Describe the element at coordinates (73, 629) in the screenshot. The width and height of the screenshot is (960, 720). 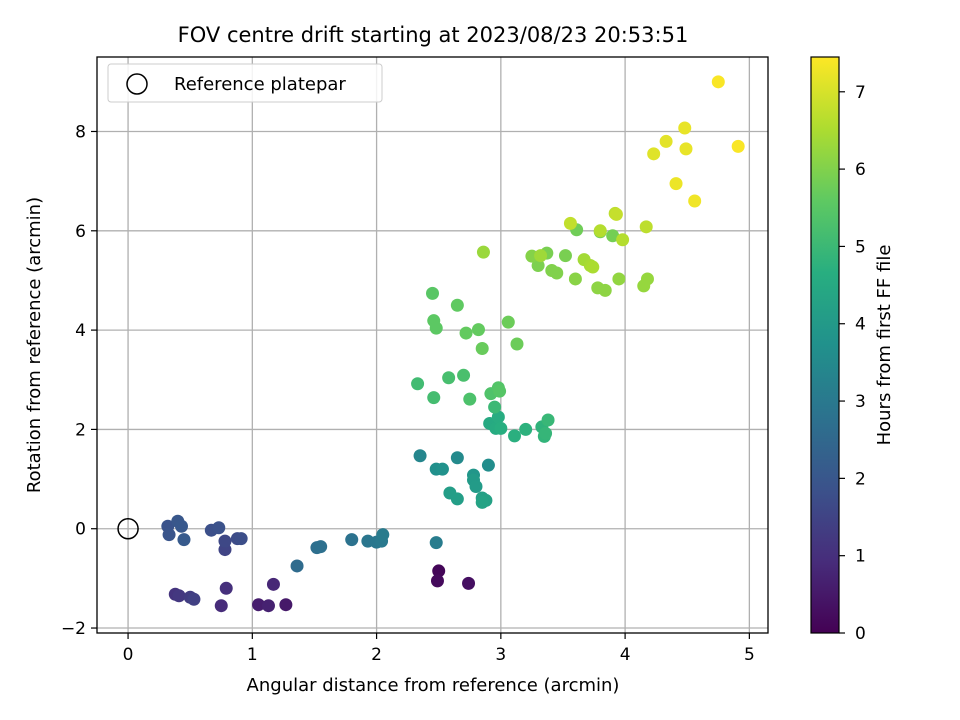
I see `y-tick-label-0: −2` at that location.